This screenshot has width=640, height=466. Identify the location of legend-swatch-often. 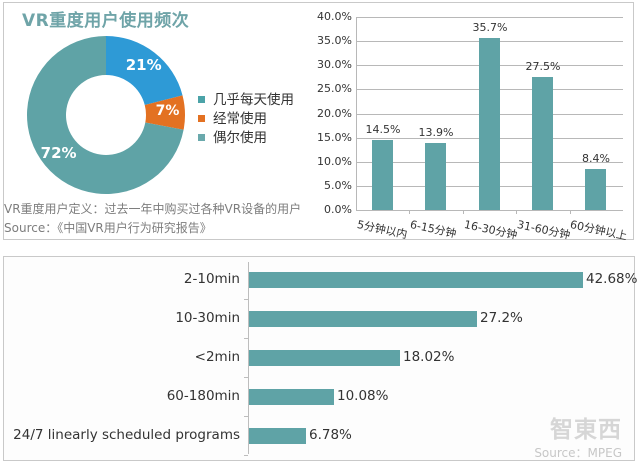
(201, 118).